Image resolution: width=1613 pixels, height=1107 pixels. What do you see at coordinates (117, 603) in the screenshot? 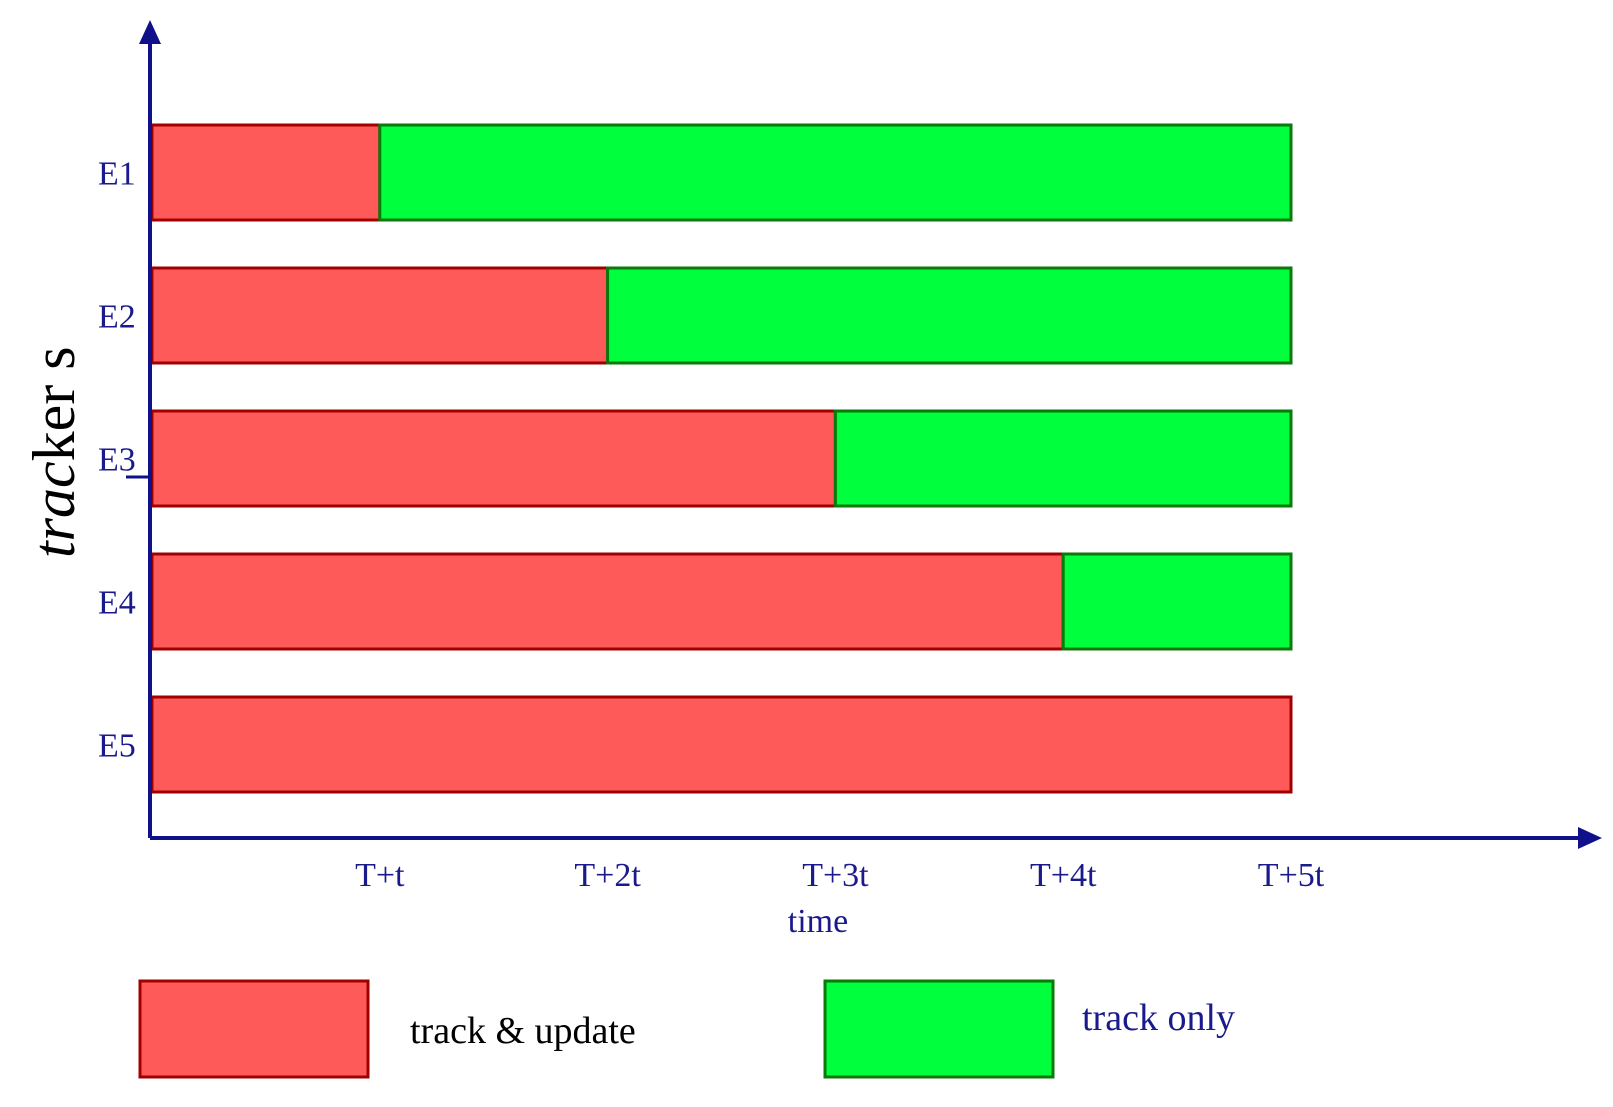
I see `category-label-e4: E4` at bounding box center [117, 603].